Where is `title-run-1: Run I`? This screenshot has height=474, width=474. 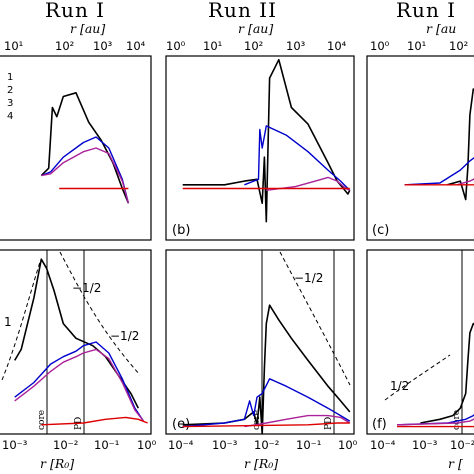 title-run-1: Run I is located at coordinates (75, 11).